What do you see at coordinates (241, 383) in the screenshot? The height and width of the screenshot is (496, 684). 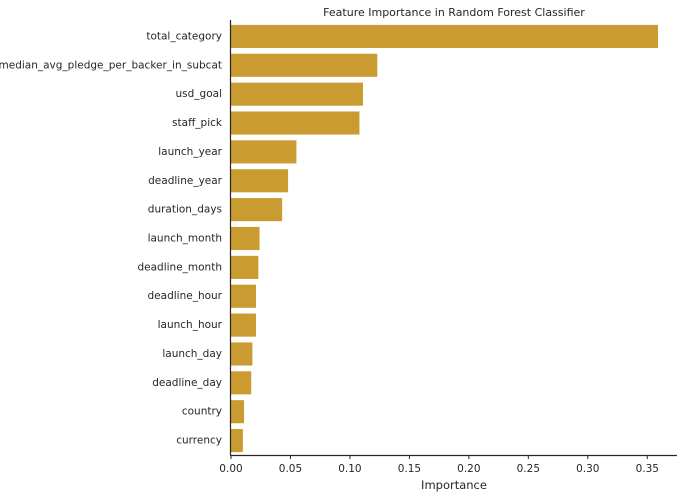 I see `bar-deadline-day` at bounding box center [241, 383].